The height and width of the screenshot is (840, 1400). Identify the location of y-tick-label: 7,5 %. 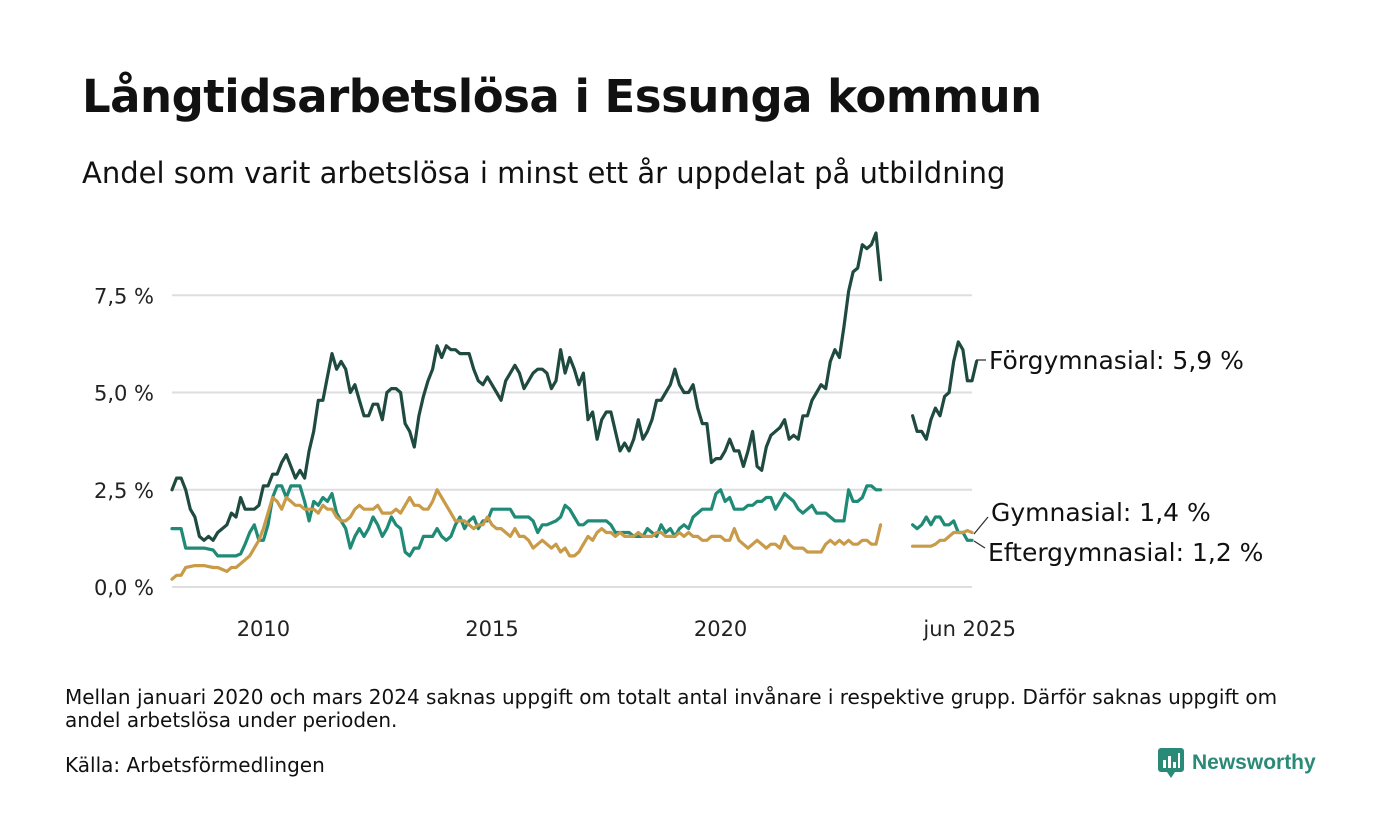
(124, 296).